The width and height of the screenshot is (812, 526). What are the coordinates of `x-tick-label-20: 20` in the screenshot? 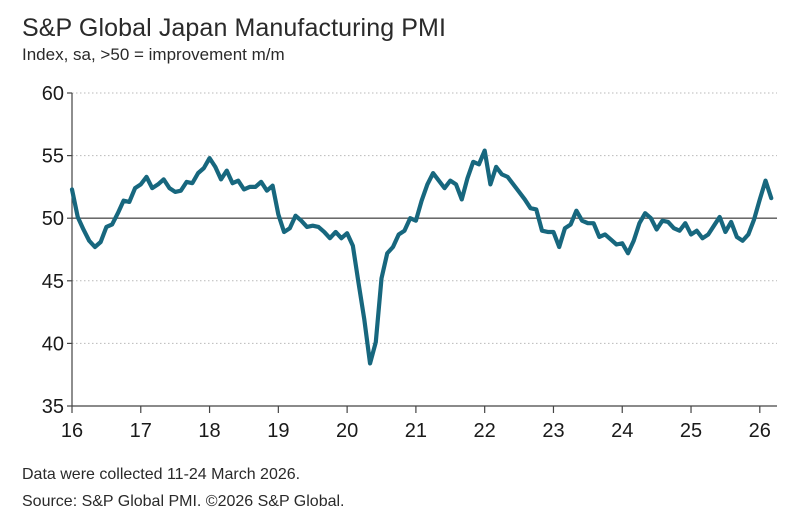 It's located at (347, 431).